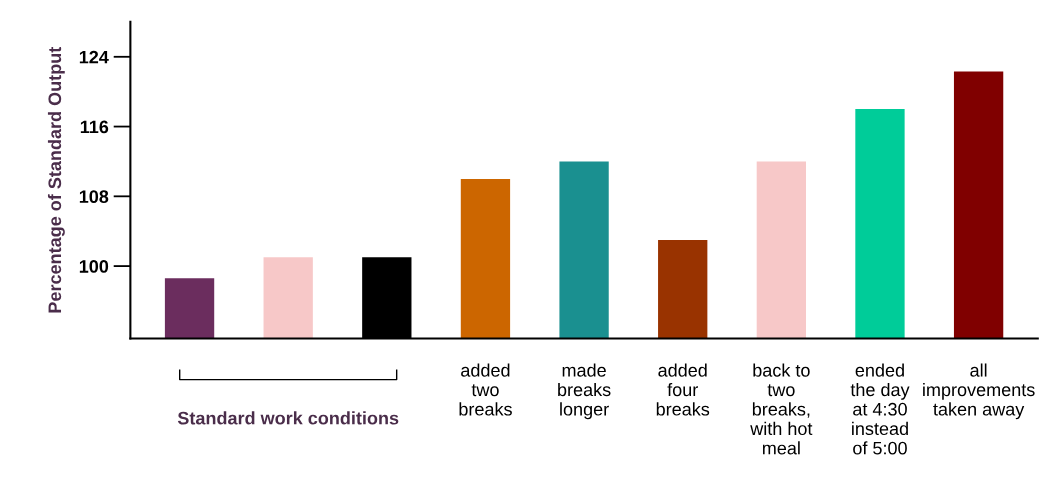 The width and height of the screenshot is (1043, 487). What do you see at coordinates (979, 391) in the screenshot?
I see `x-tick-label: all improvements taken away` at bounding box center [979, 391].